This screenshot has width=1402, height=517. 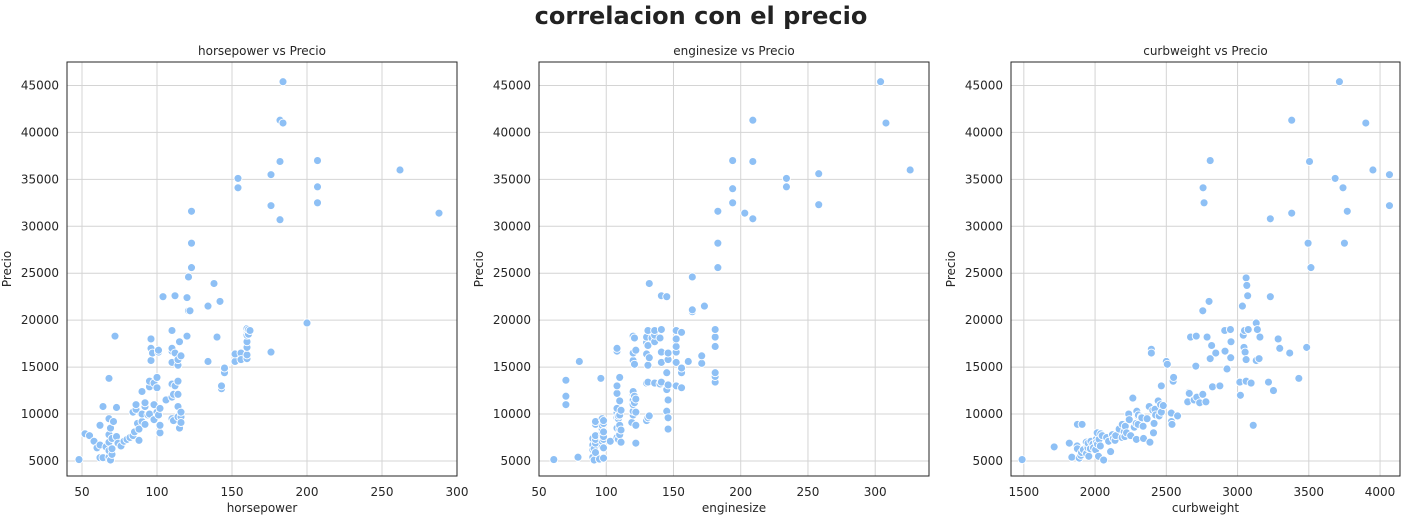 What do you see at coordinates (1380, 492) in the screenshot?
I see `x-tick-label: 4000` at bounding box center [1380, 492].